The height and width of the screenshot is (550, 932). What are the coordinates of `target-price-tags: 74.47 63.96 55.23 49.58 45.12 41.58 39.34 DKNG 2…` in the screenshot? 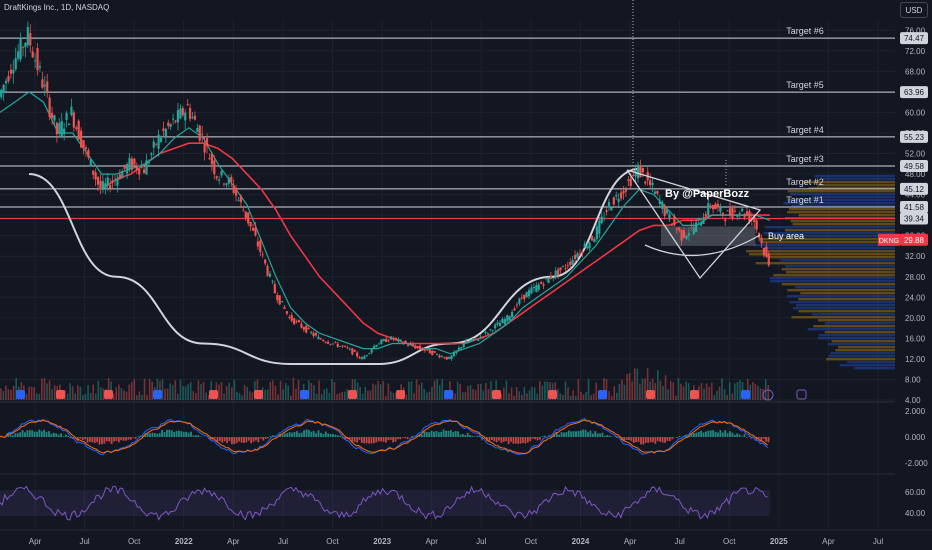 It's located at (903, 139).